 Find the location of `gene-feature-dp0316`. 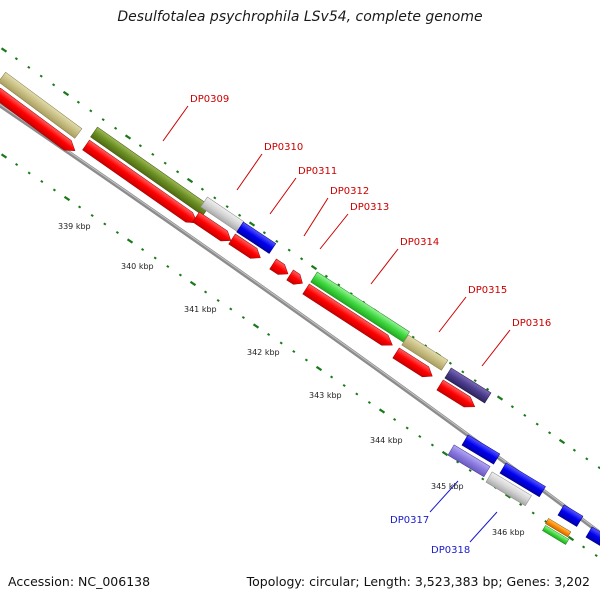

gene-feature-dp0316 is located at coordinates (468, 385).